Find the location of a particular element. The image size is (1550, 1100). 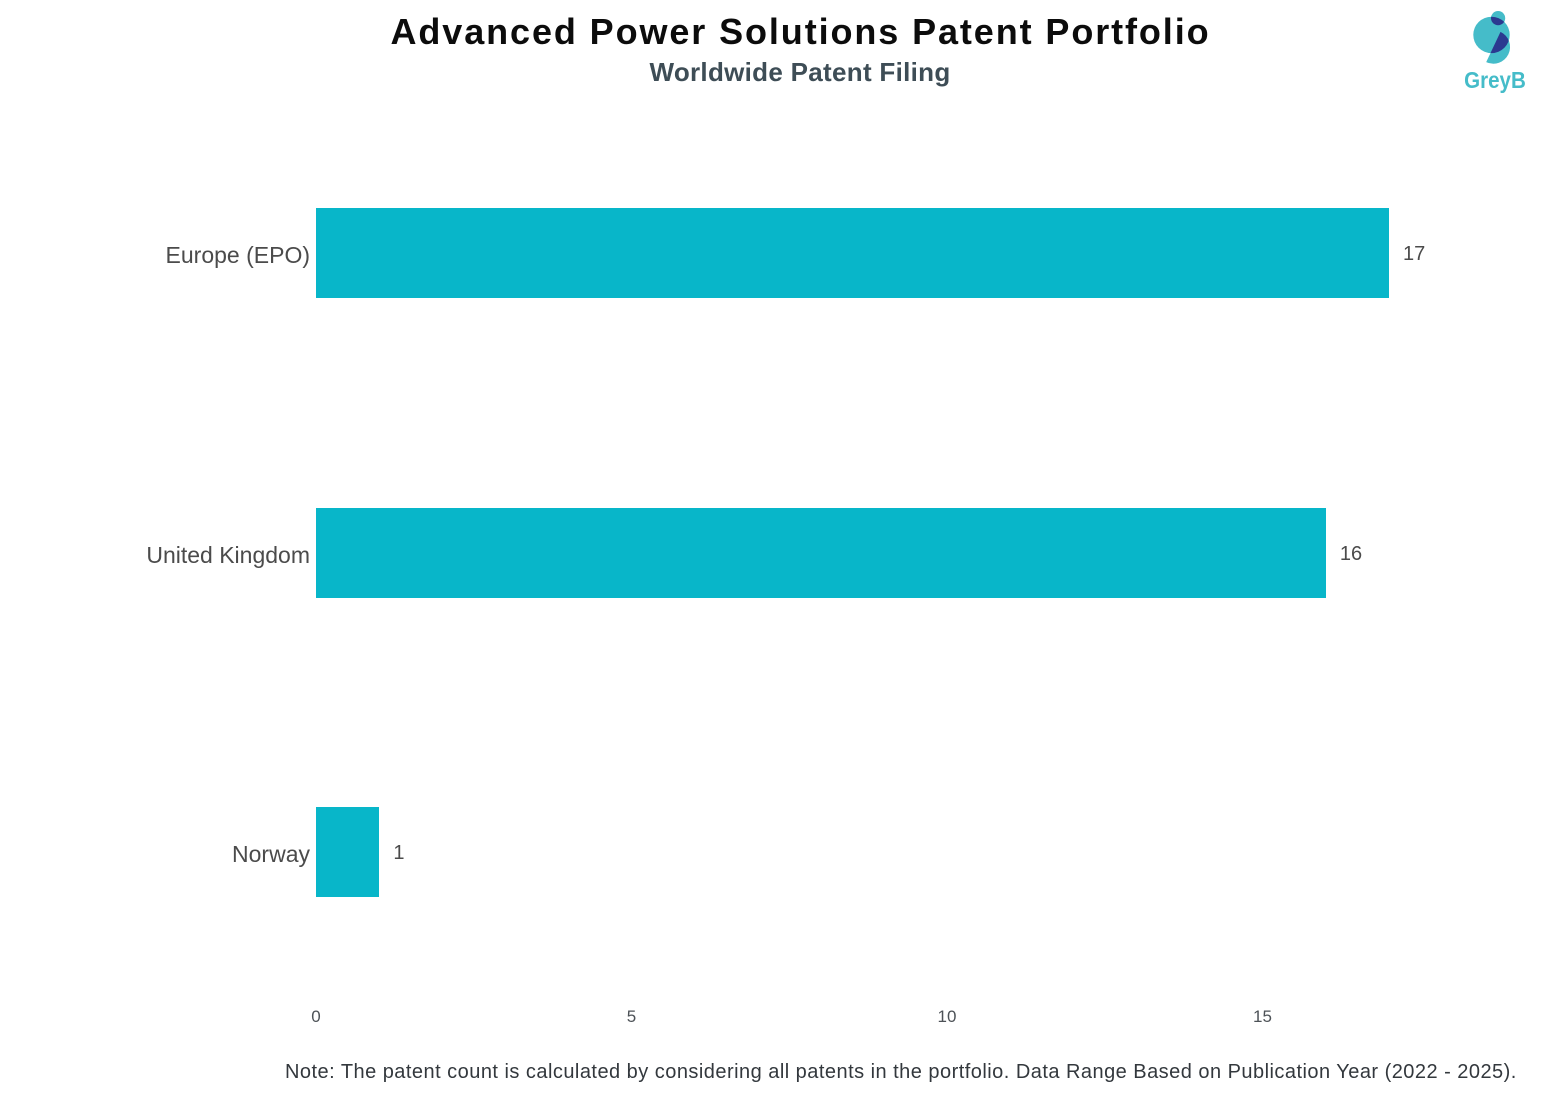

svg-text: GreyB is located at coordinates (1495, 80).